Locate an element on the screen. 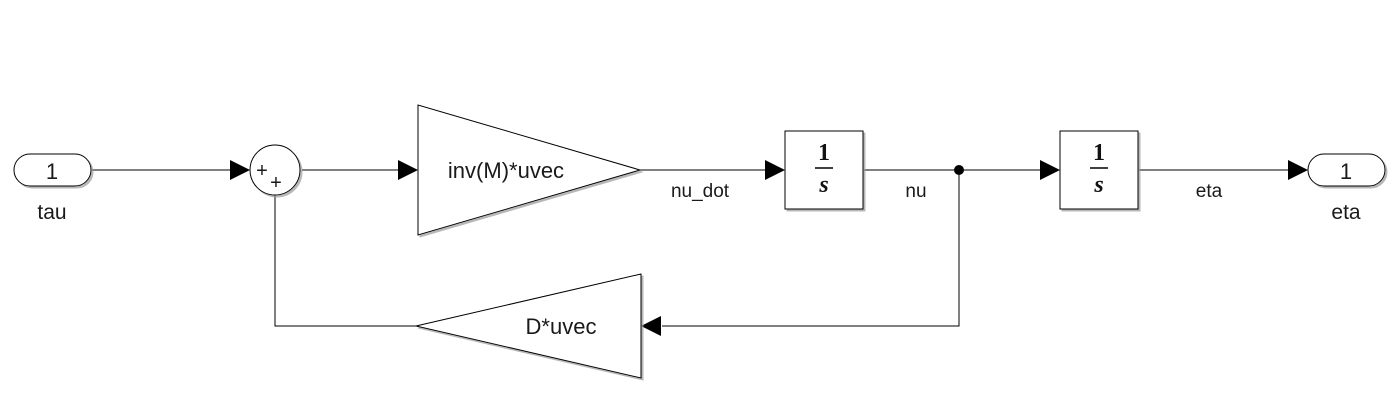 The height and width of the screenshot is (400, 1397). outport-block: 1 is located at coordinates (1346, 170).